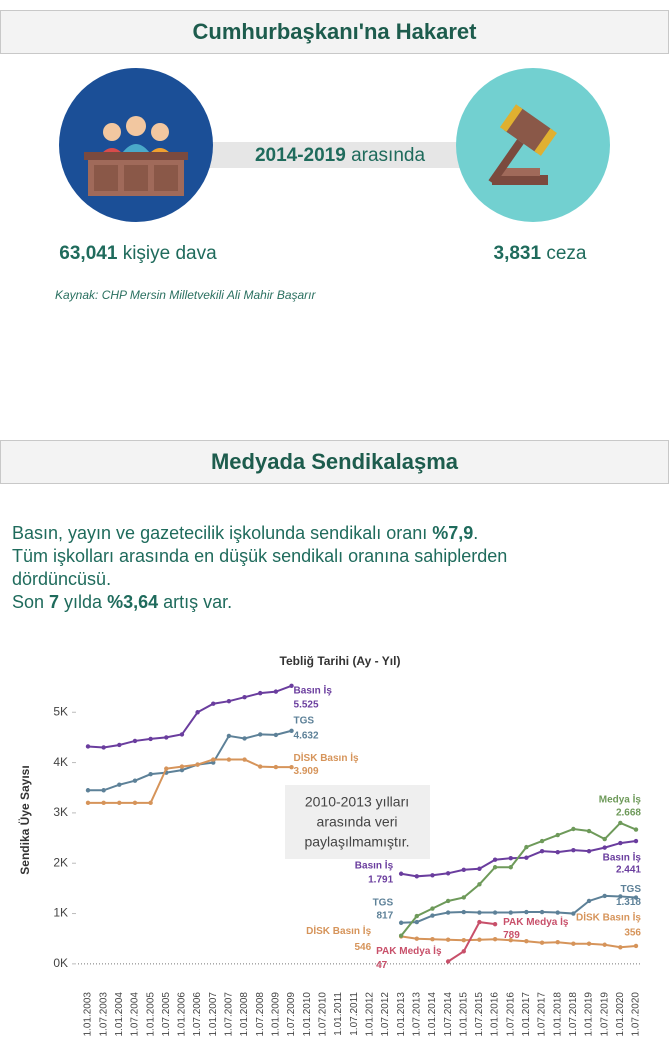  What do you see at coordinates (60, 762) in the screenshot?
I see `y-tick-label: 4K` at bounding box center [60, 762].